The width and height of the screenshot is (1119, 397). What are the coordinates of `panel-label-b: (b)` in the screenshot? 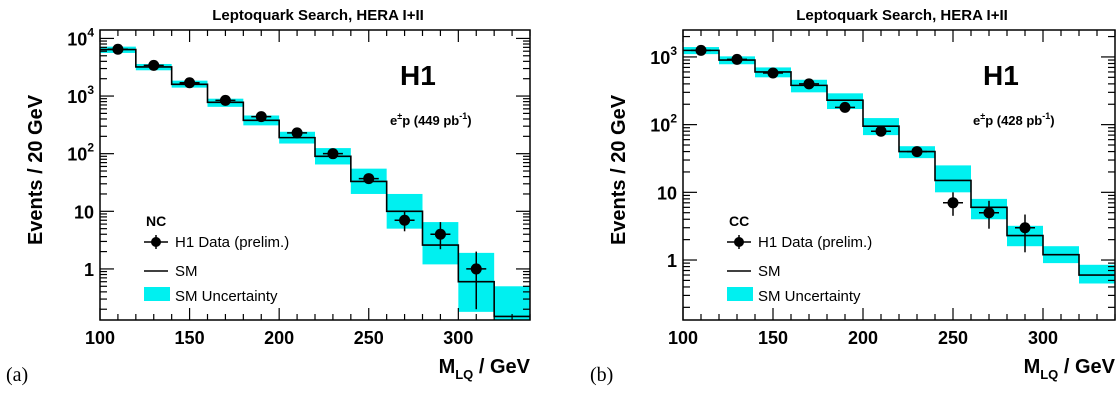 It's located at (602, 375).